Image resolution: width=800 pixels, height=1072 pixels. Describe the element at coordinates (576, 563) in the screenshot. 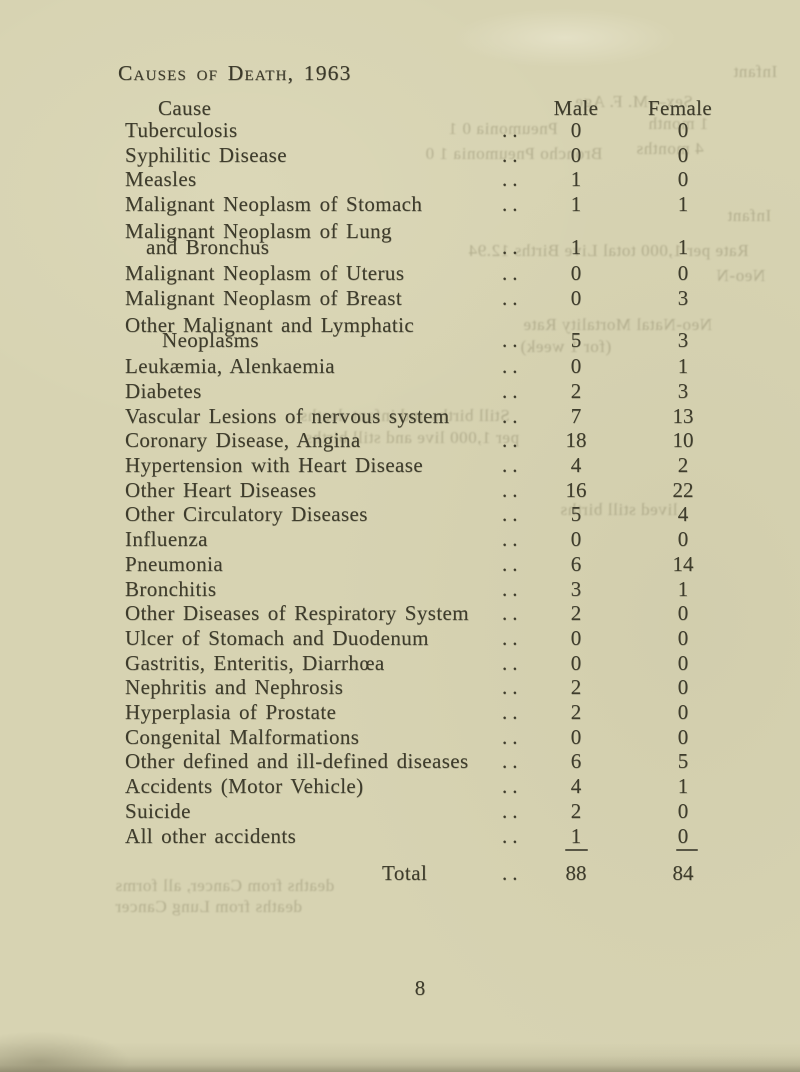

I see `male-value: 6` at that location.